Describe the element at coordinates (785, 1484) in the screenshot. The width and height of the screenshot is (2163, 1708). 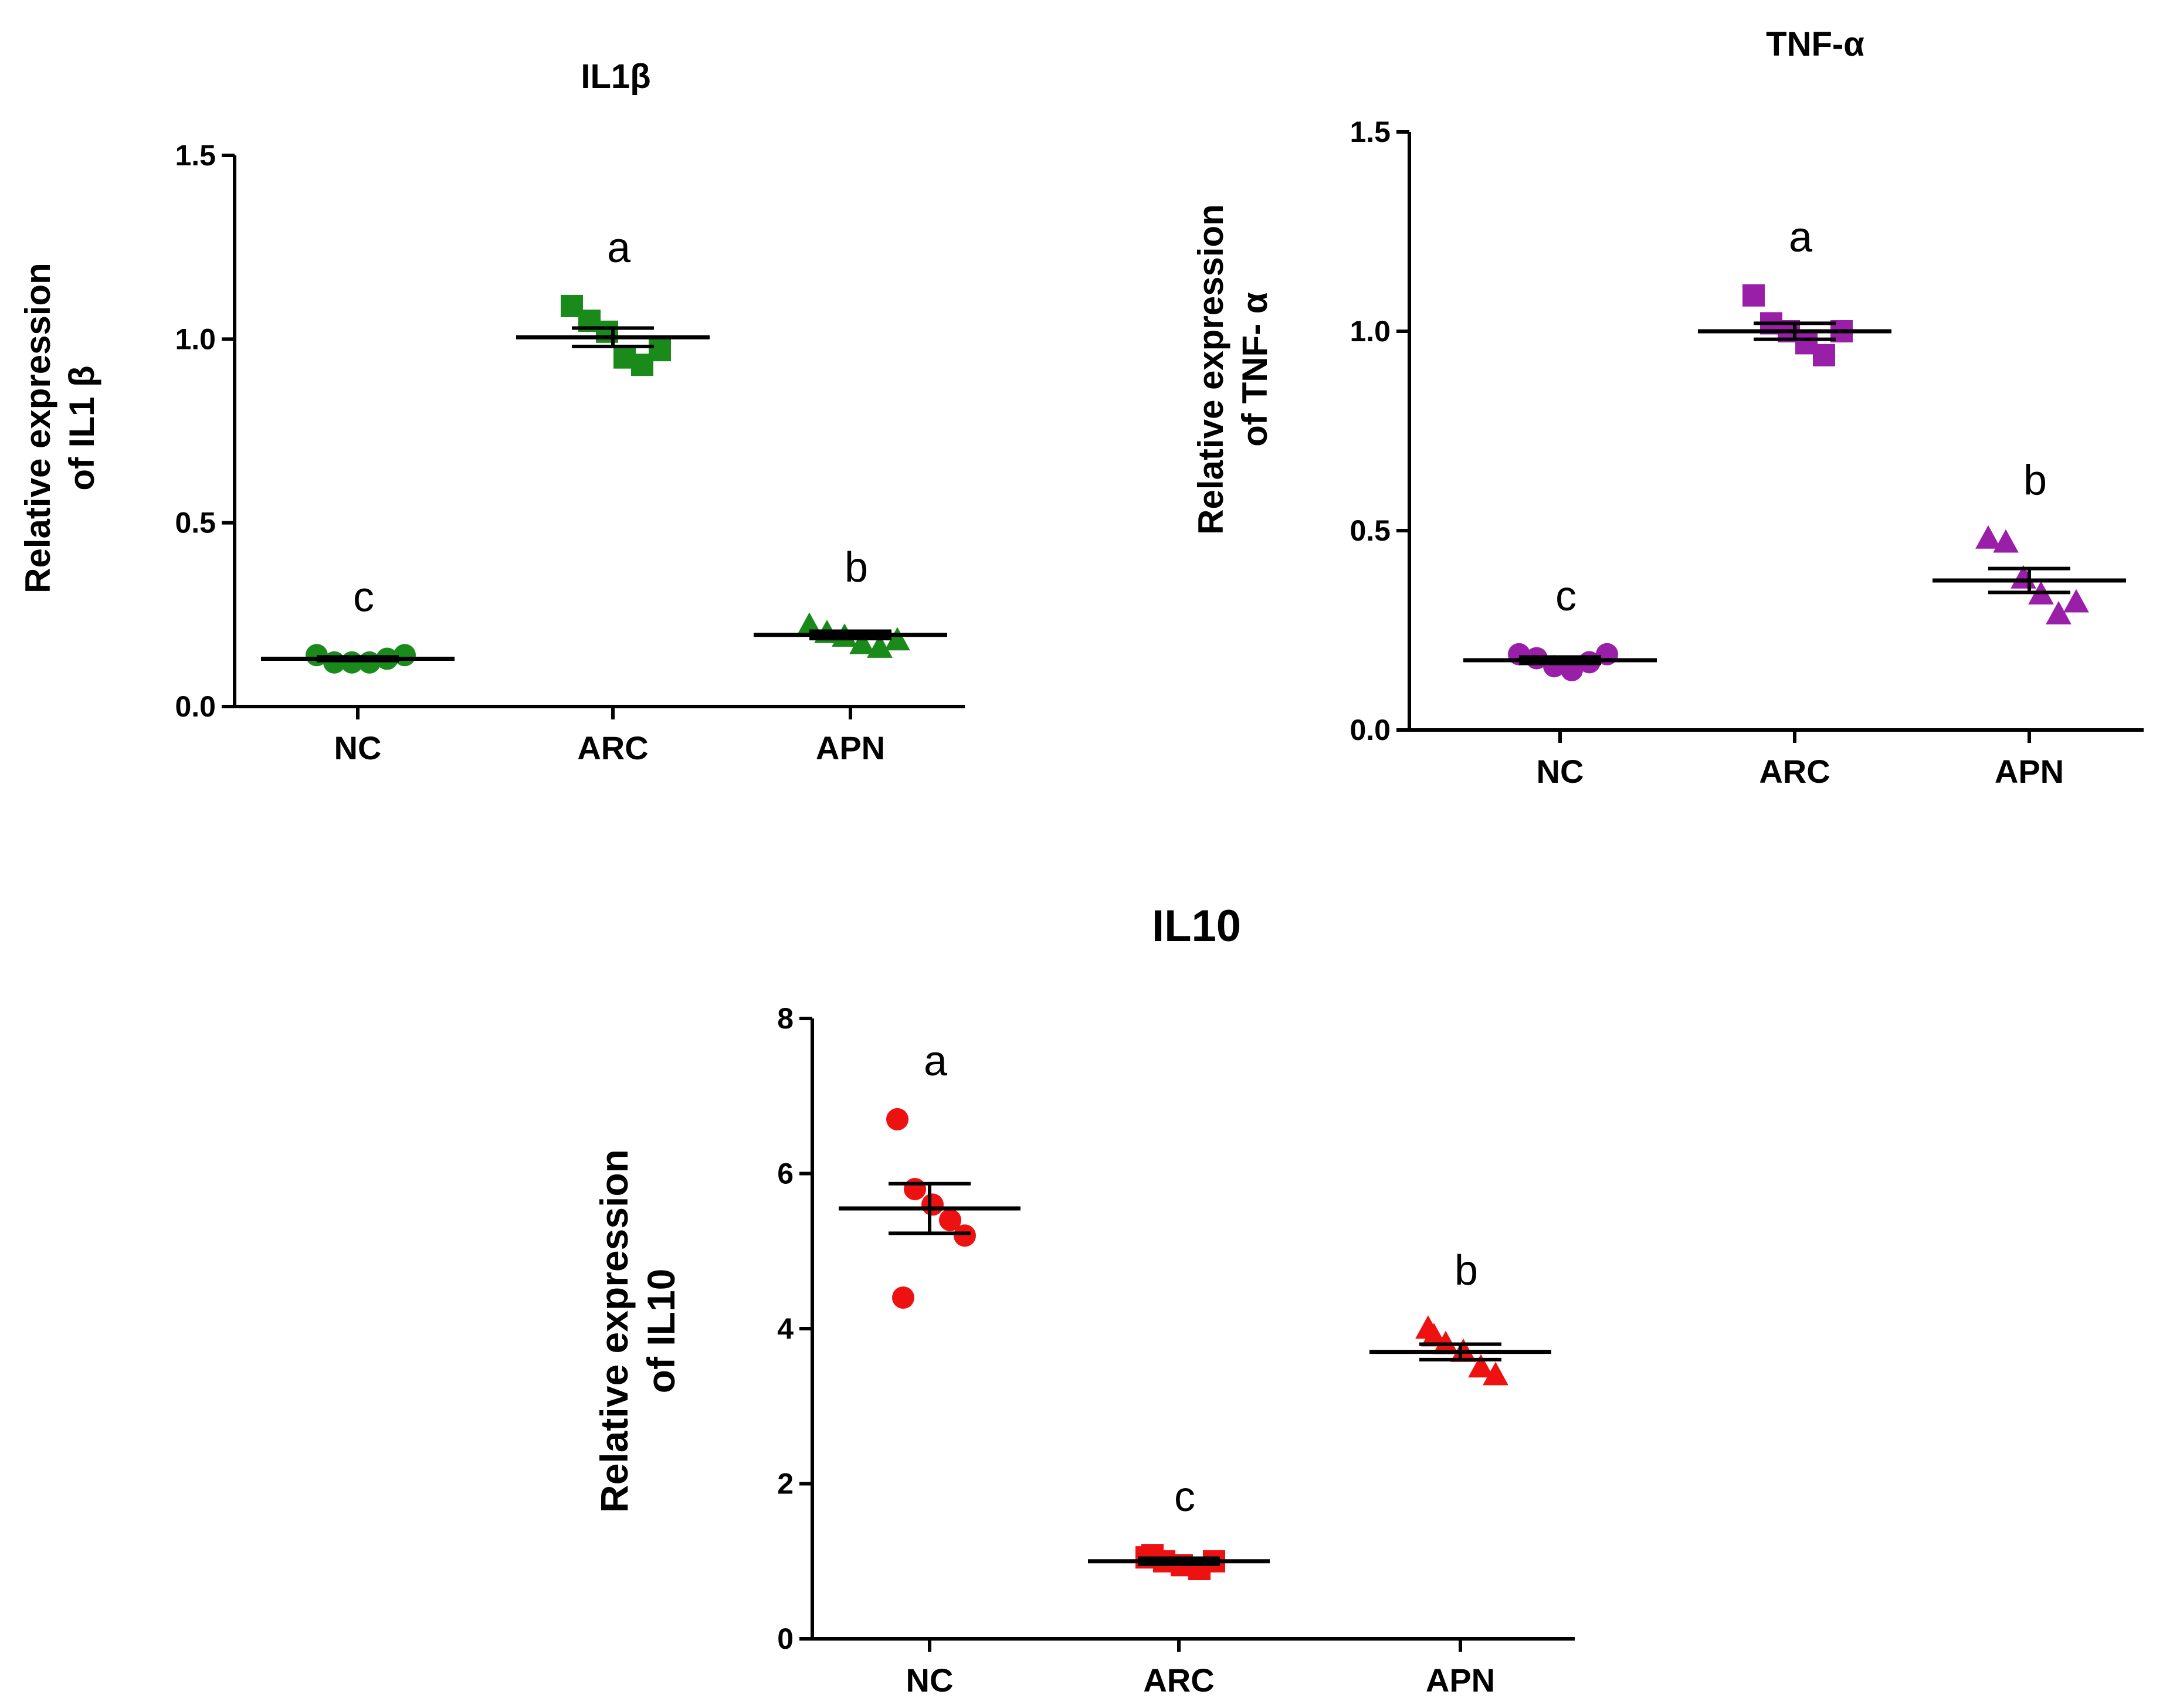
I see `y-tick-label: 2` at that location.